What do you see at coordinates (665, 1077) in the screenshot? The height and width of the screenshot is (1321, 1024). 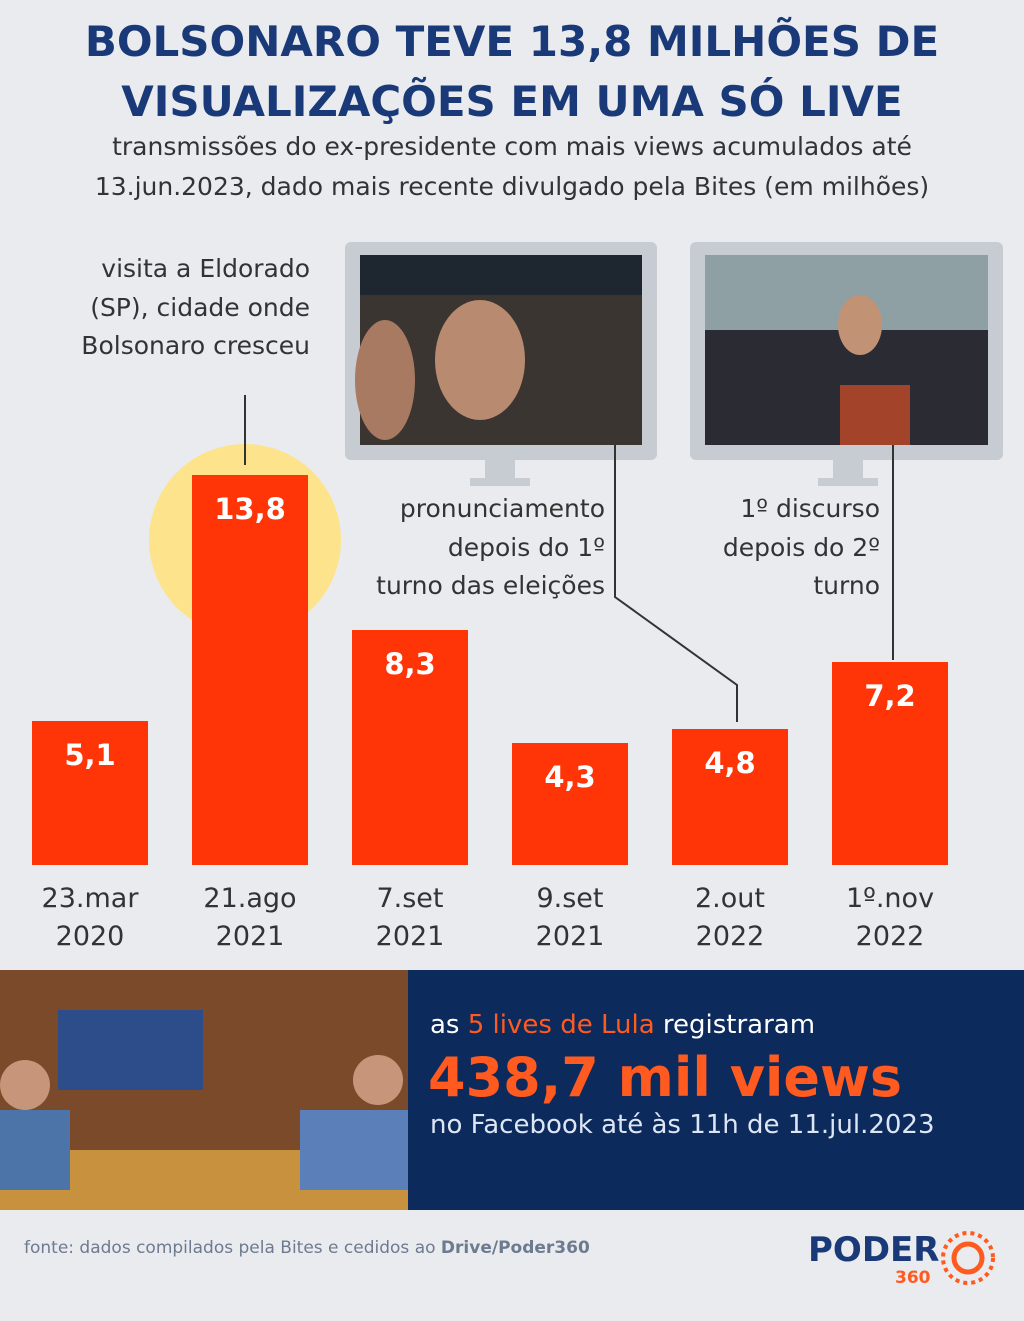 I see `lula-headline: 438,7 mil views` at bounding box center [665, 1077].